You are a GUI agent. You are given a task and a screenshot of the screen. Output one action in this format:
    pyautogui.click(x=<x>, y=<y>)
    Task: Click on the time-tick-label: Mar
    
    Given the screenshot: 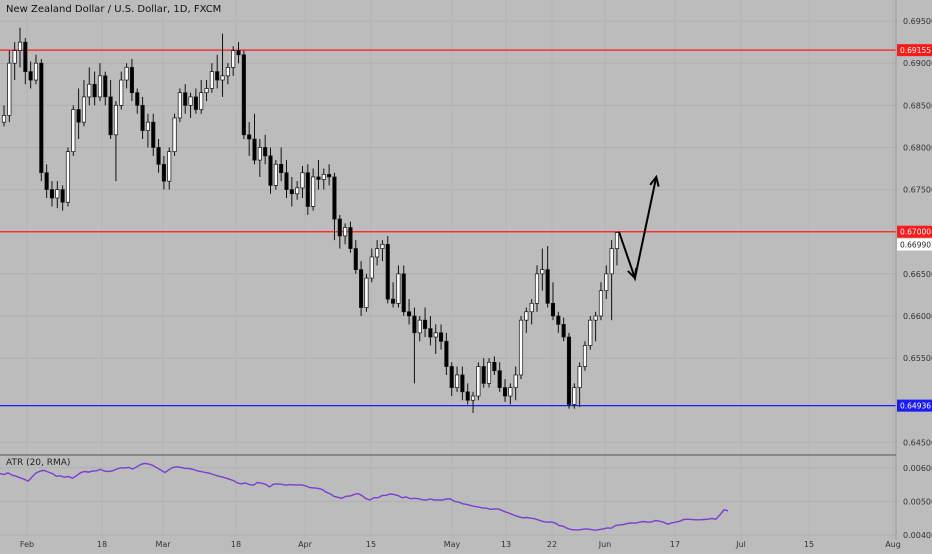 What is the action you would take?
    pyautogui.click(x=163, y=544)
    